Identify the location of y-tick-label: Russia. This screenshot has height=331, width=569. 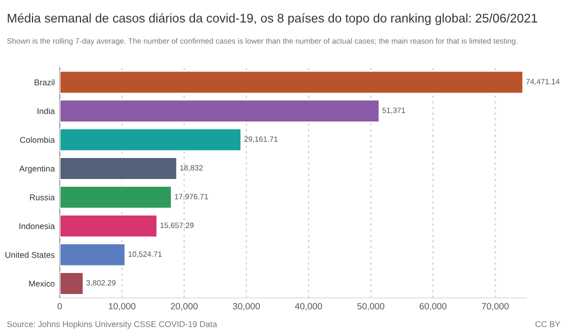
(42, 197).